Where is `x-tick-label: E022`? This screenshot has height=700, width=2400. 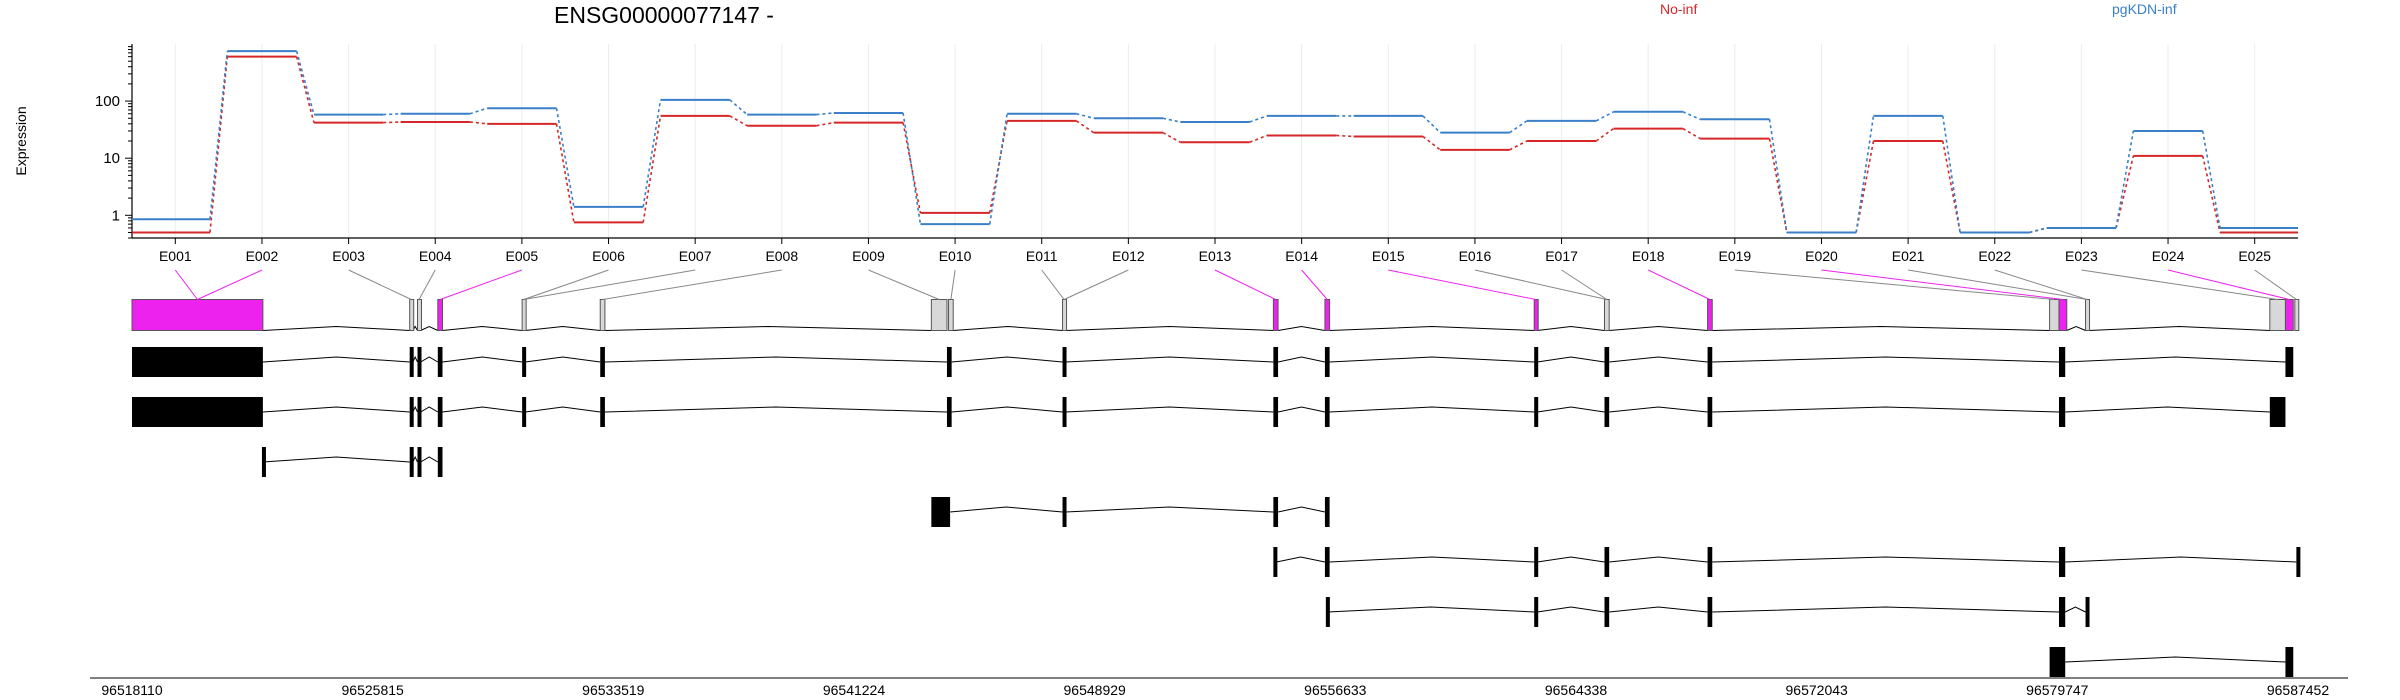 x-tick-label: E022 is located at coordinates (1994, 256).